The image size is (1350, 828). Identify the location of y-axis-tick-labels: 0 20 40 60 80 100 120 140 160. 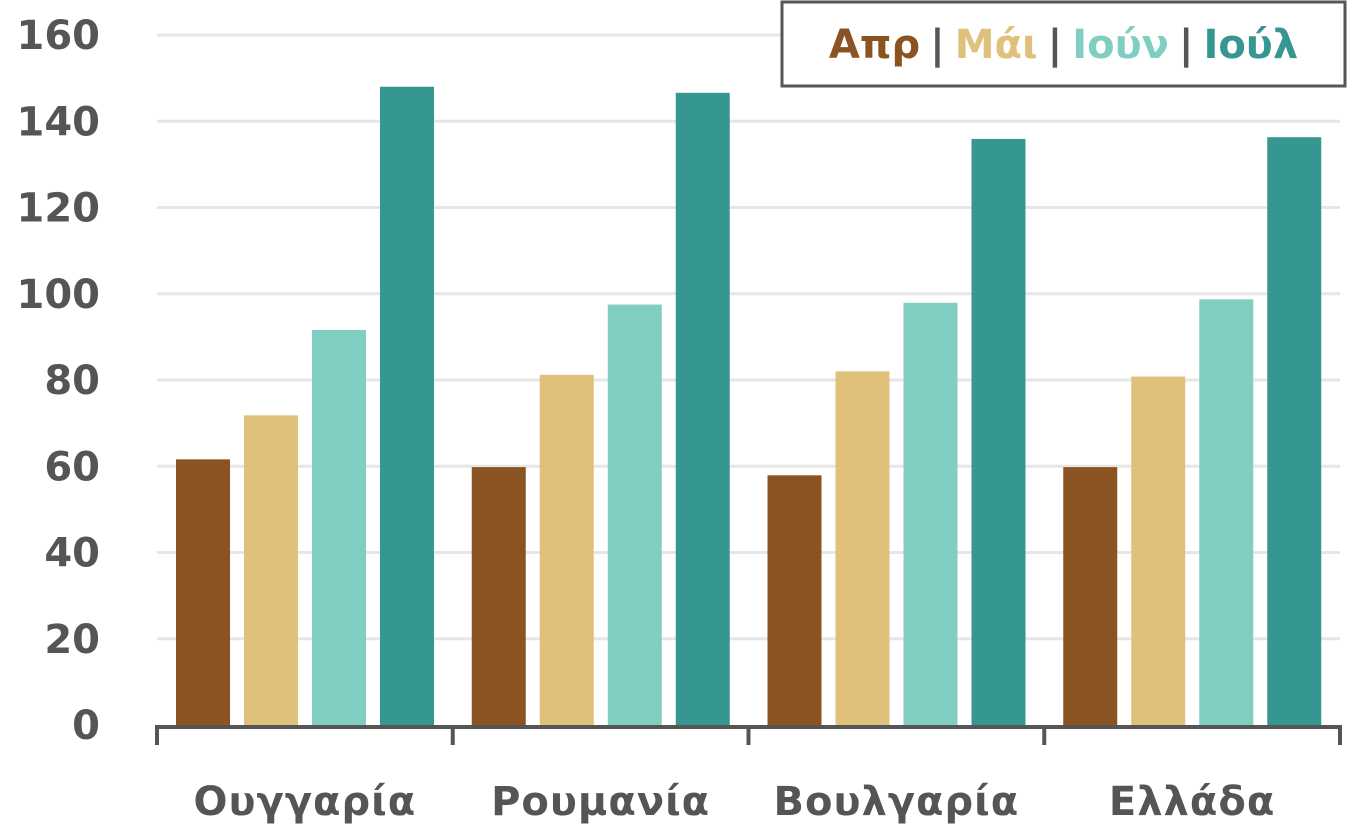
(59, 381).